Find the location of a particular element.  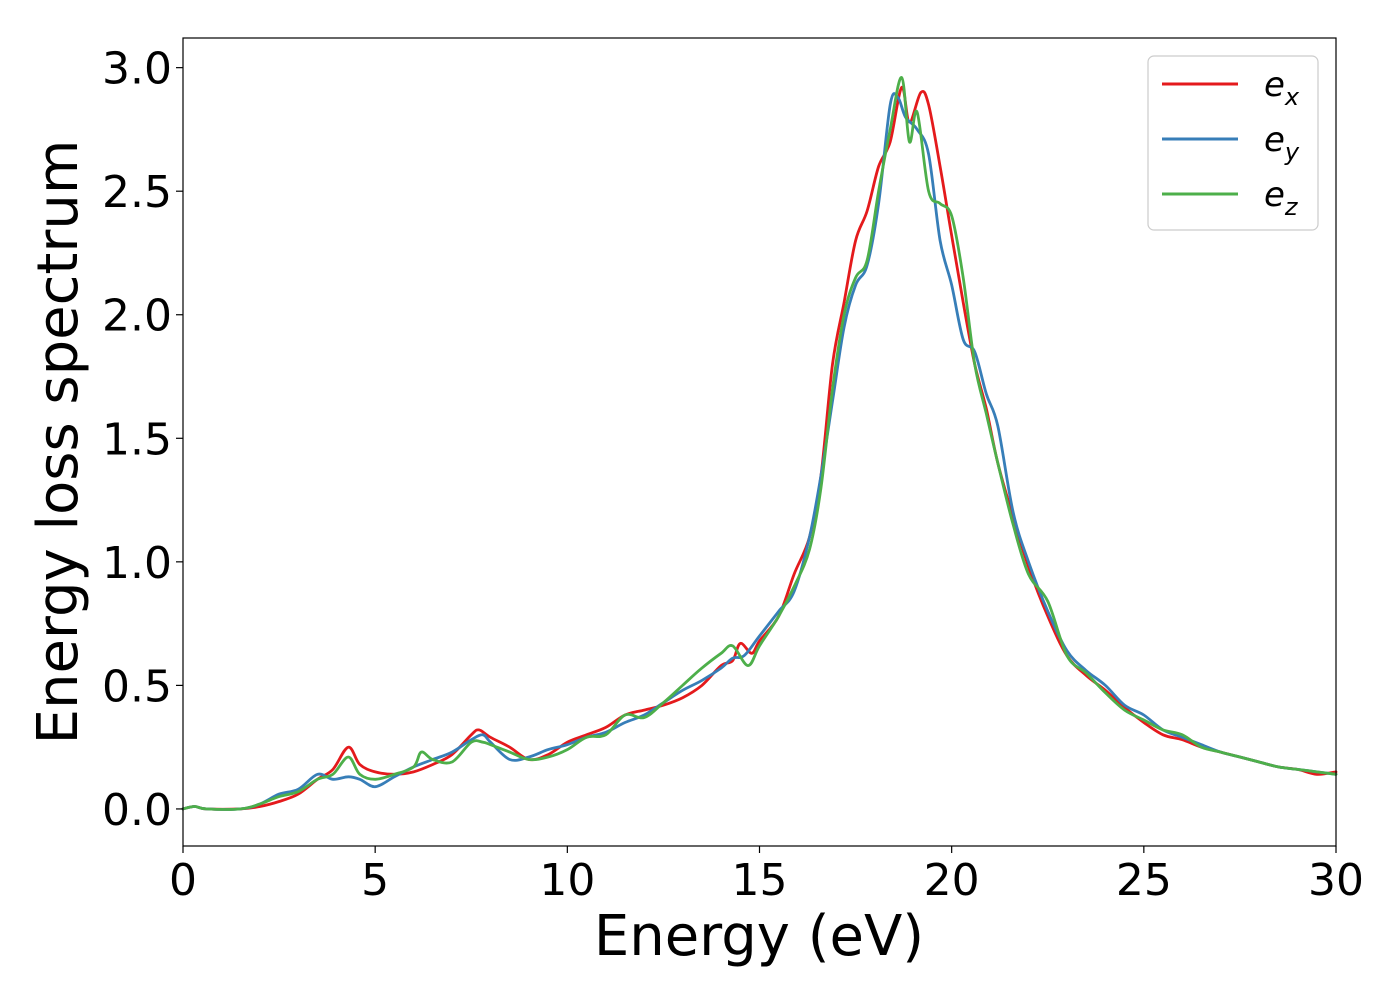

x-tick-label: 25 is located at coordinates (1144, 880).